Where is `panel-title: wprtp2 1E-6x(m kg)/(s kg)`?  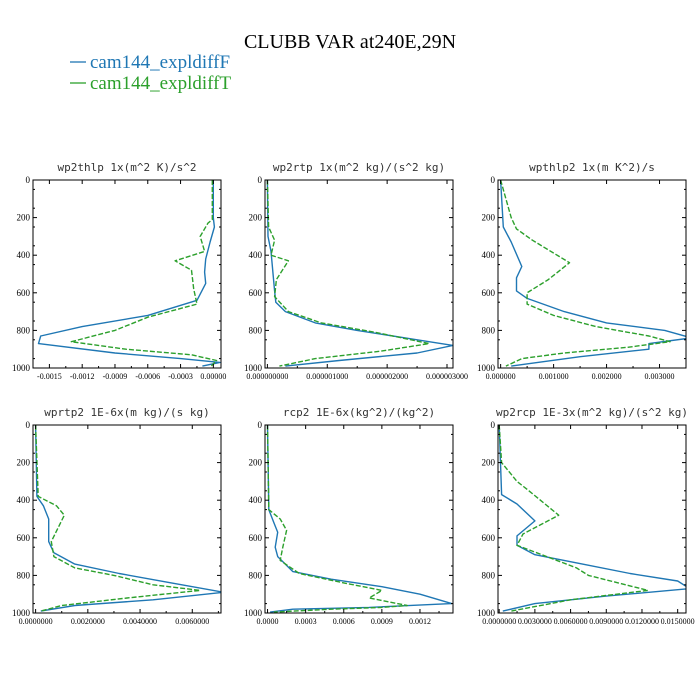 panel-title: wprtp2 1E-6x(m kg)/(s kg) is located at coordinates (127, 412).